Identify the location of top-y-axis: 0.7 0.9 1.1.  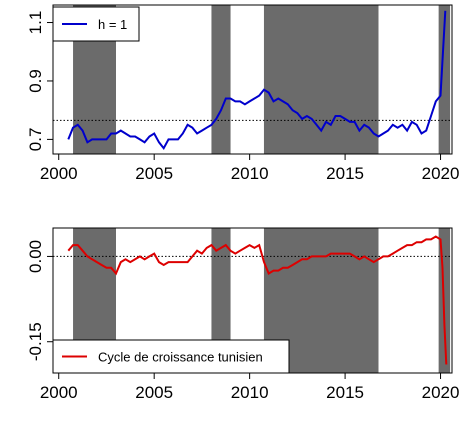
(39, 81).